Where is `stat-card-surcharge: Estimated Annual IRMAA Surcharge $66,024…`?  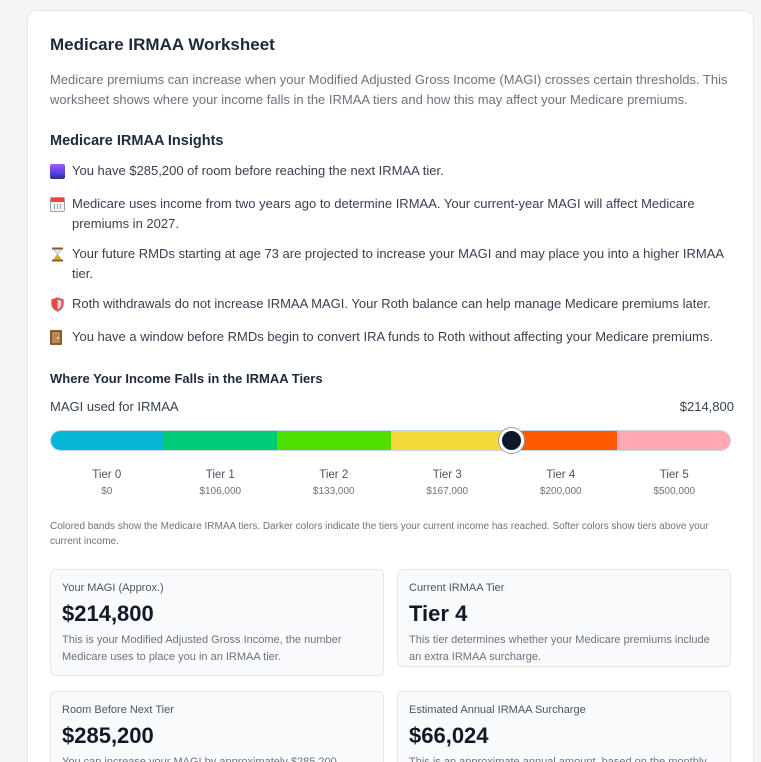 stat-card-surcharge: Estimated Annual IRMAA Surcharge $66,024… is located at coordinates (564, 726).